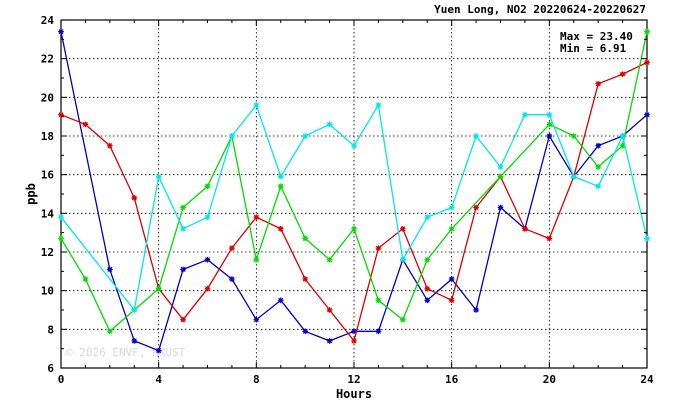 The image size is (674, 414). Describe the element at coordinates (47, 59) in the screenshot. I see `y-tick-label: 22` at that location.